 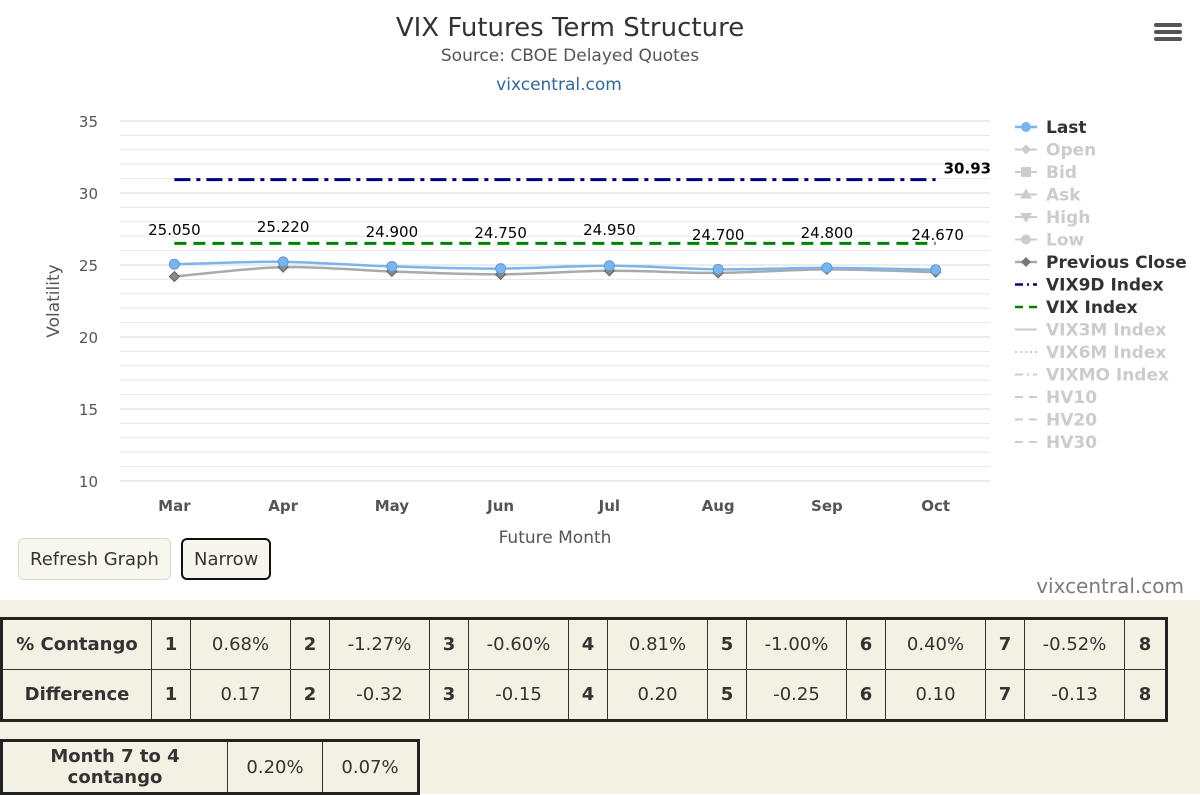 I want to click on x-tick-label: Apr, so click(x=283, y=506).